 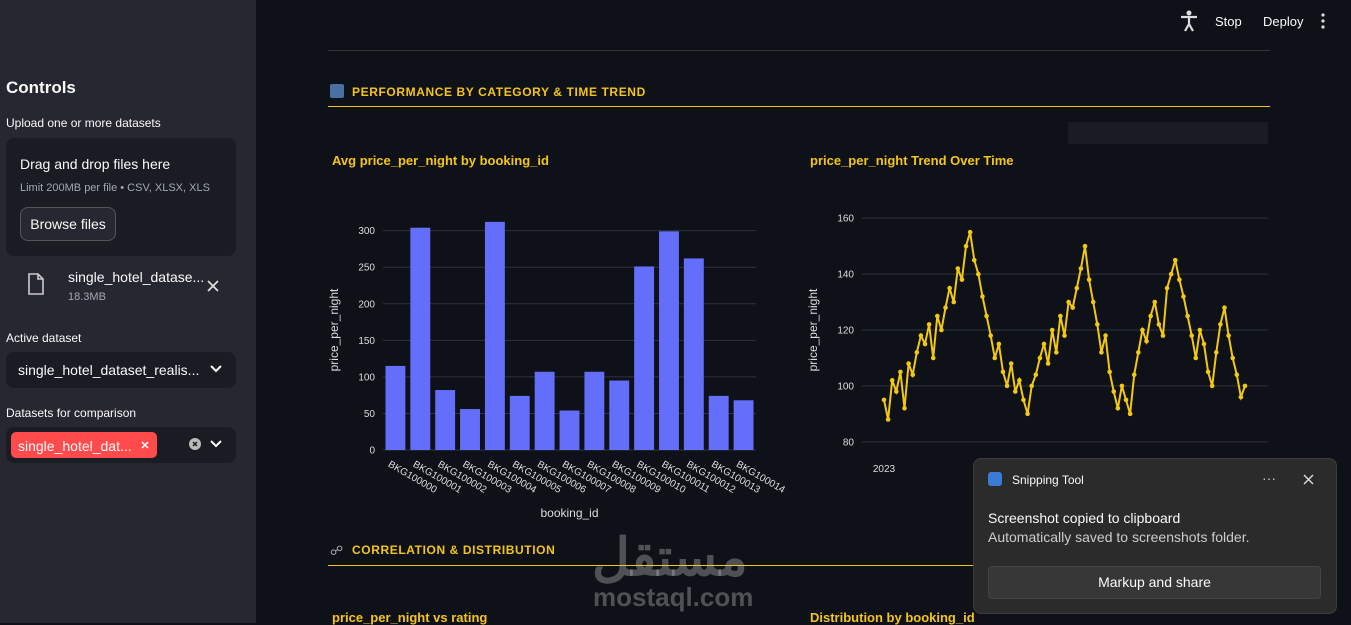 What do you see at coordinates (799, 50) in the screenshot?
I see `divider` at bounding box center [799, 50].